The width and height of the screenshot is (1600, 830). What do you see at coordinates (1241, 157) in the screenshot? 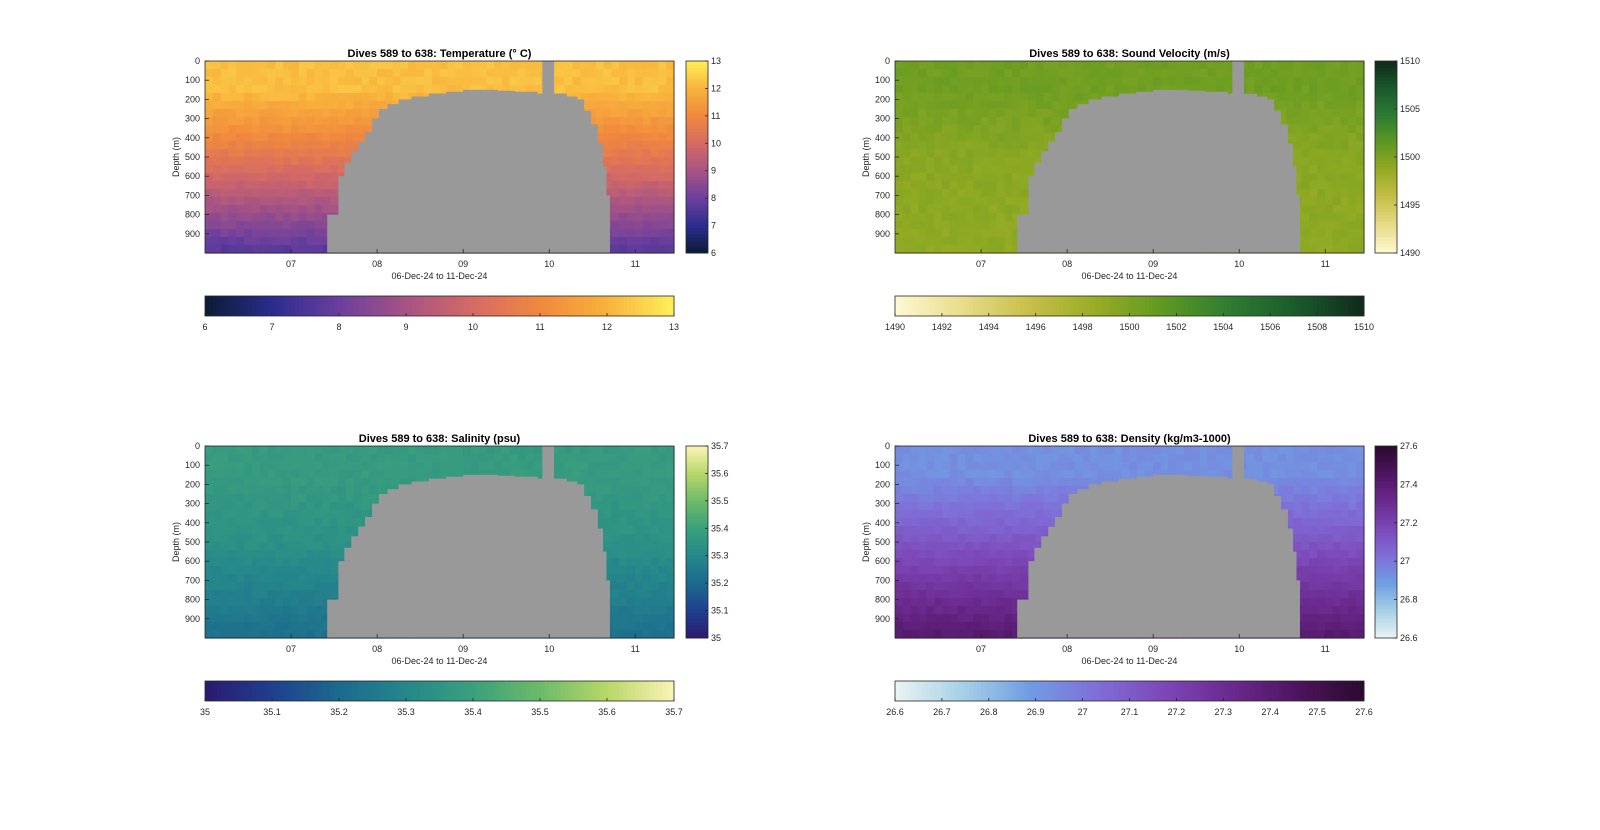
I see `no-data-mask` at bounding box center [1241, 157].